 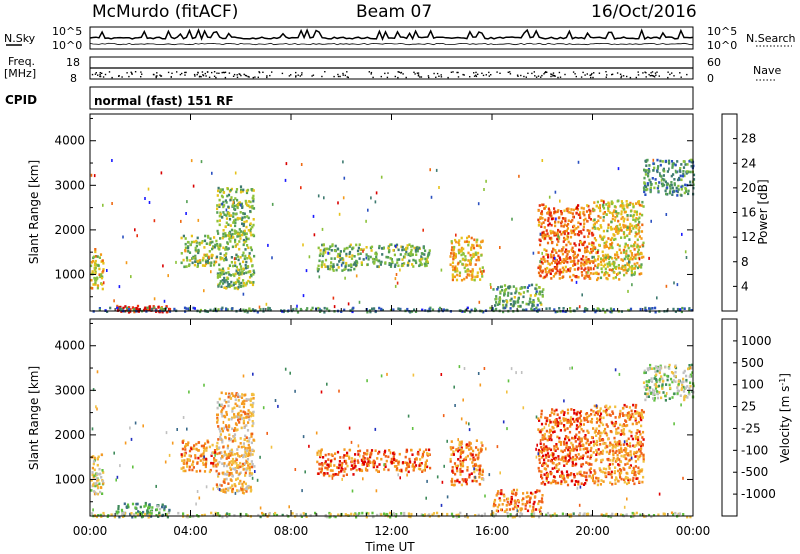 What do you see at coordinates (67, 31) in the screenshot?
I see `noise-tick-left-top: 10^5` at bounding box center [67, 31].